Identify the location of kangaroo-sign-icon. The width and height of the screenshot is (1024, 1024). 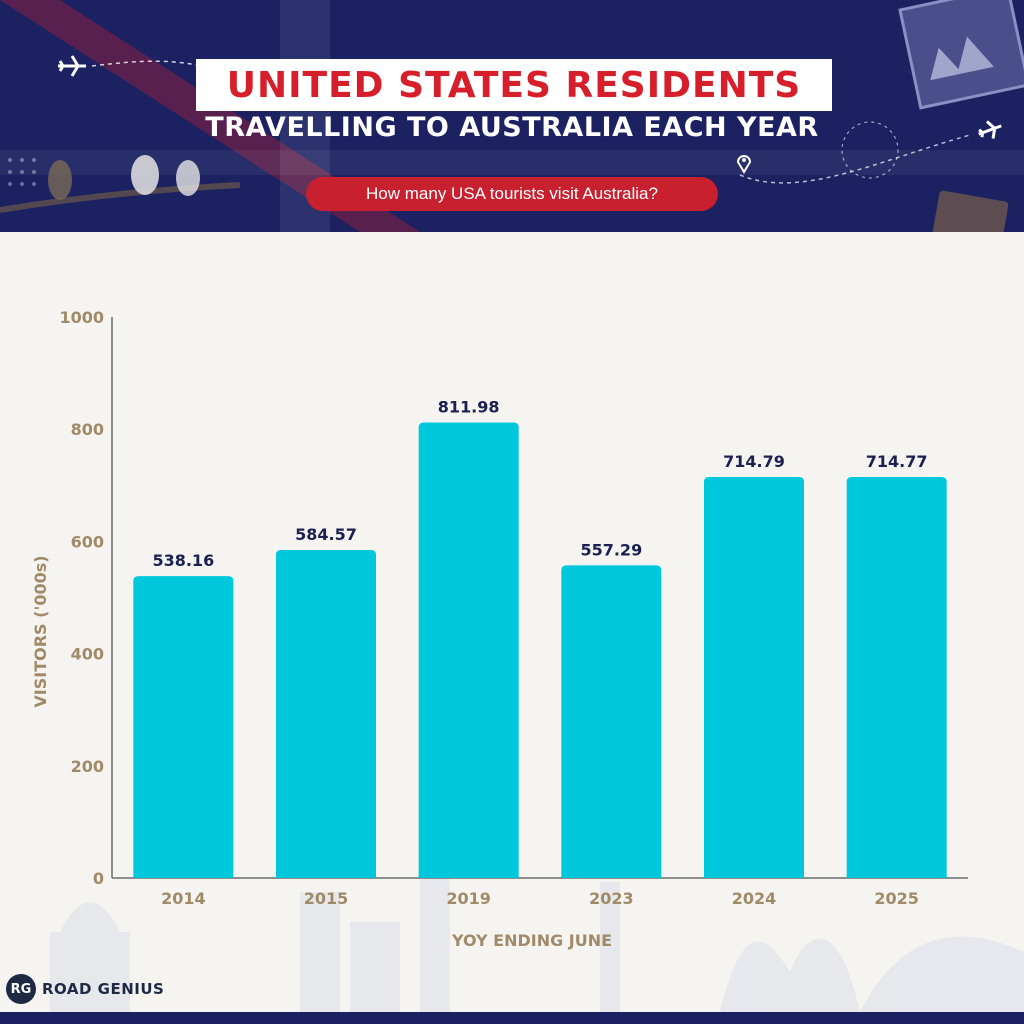
(970, 211).